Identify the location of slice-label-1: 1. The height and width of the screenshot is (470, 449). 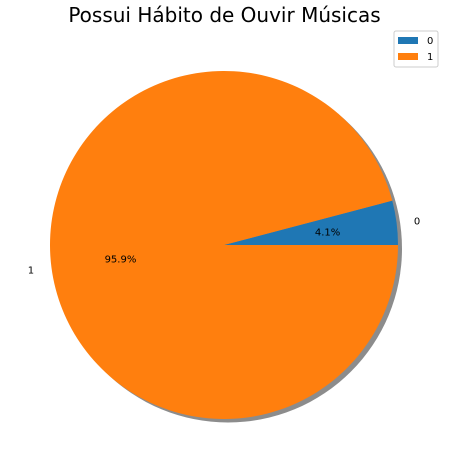
(31, 271).